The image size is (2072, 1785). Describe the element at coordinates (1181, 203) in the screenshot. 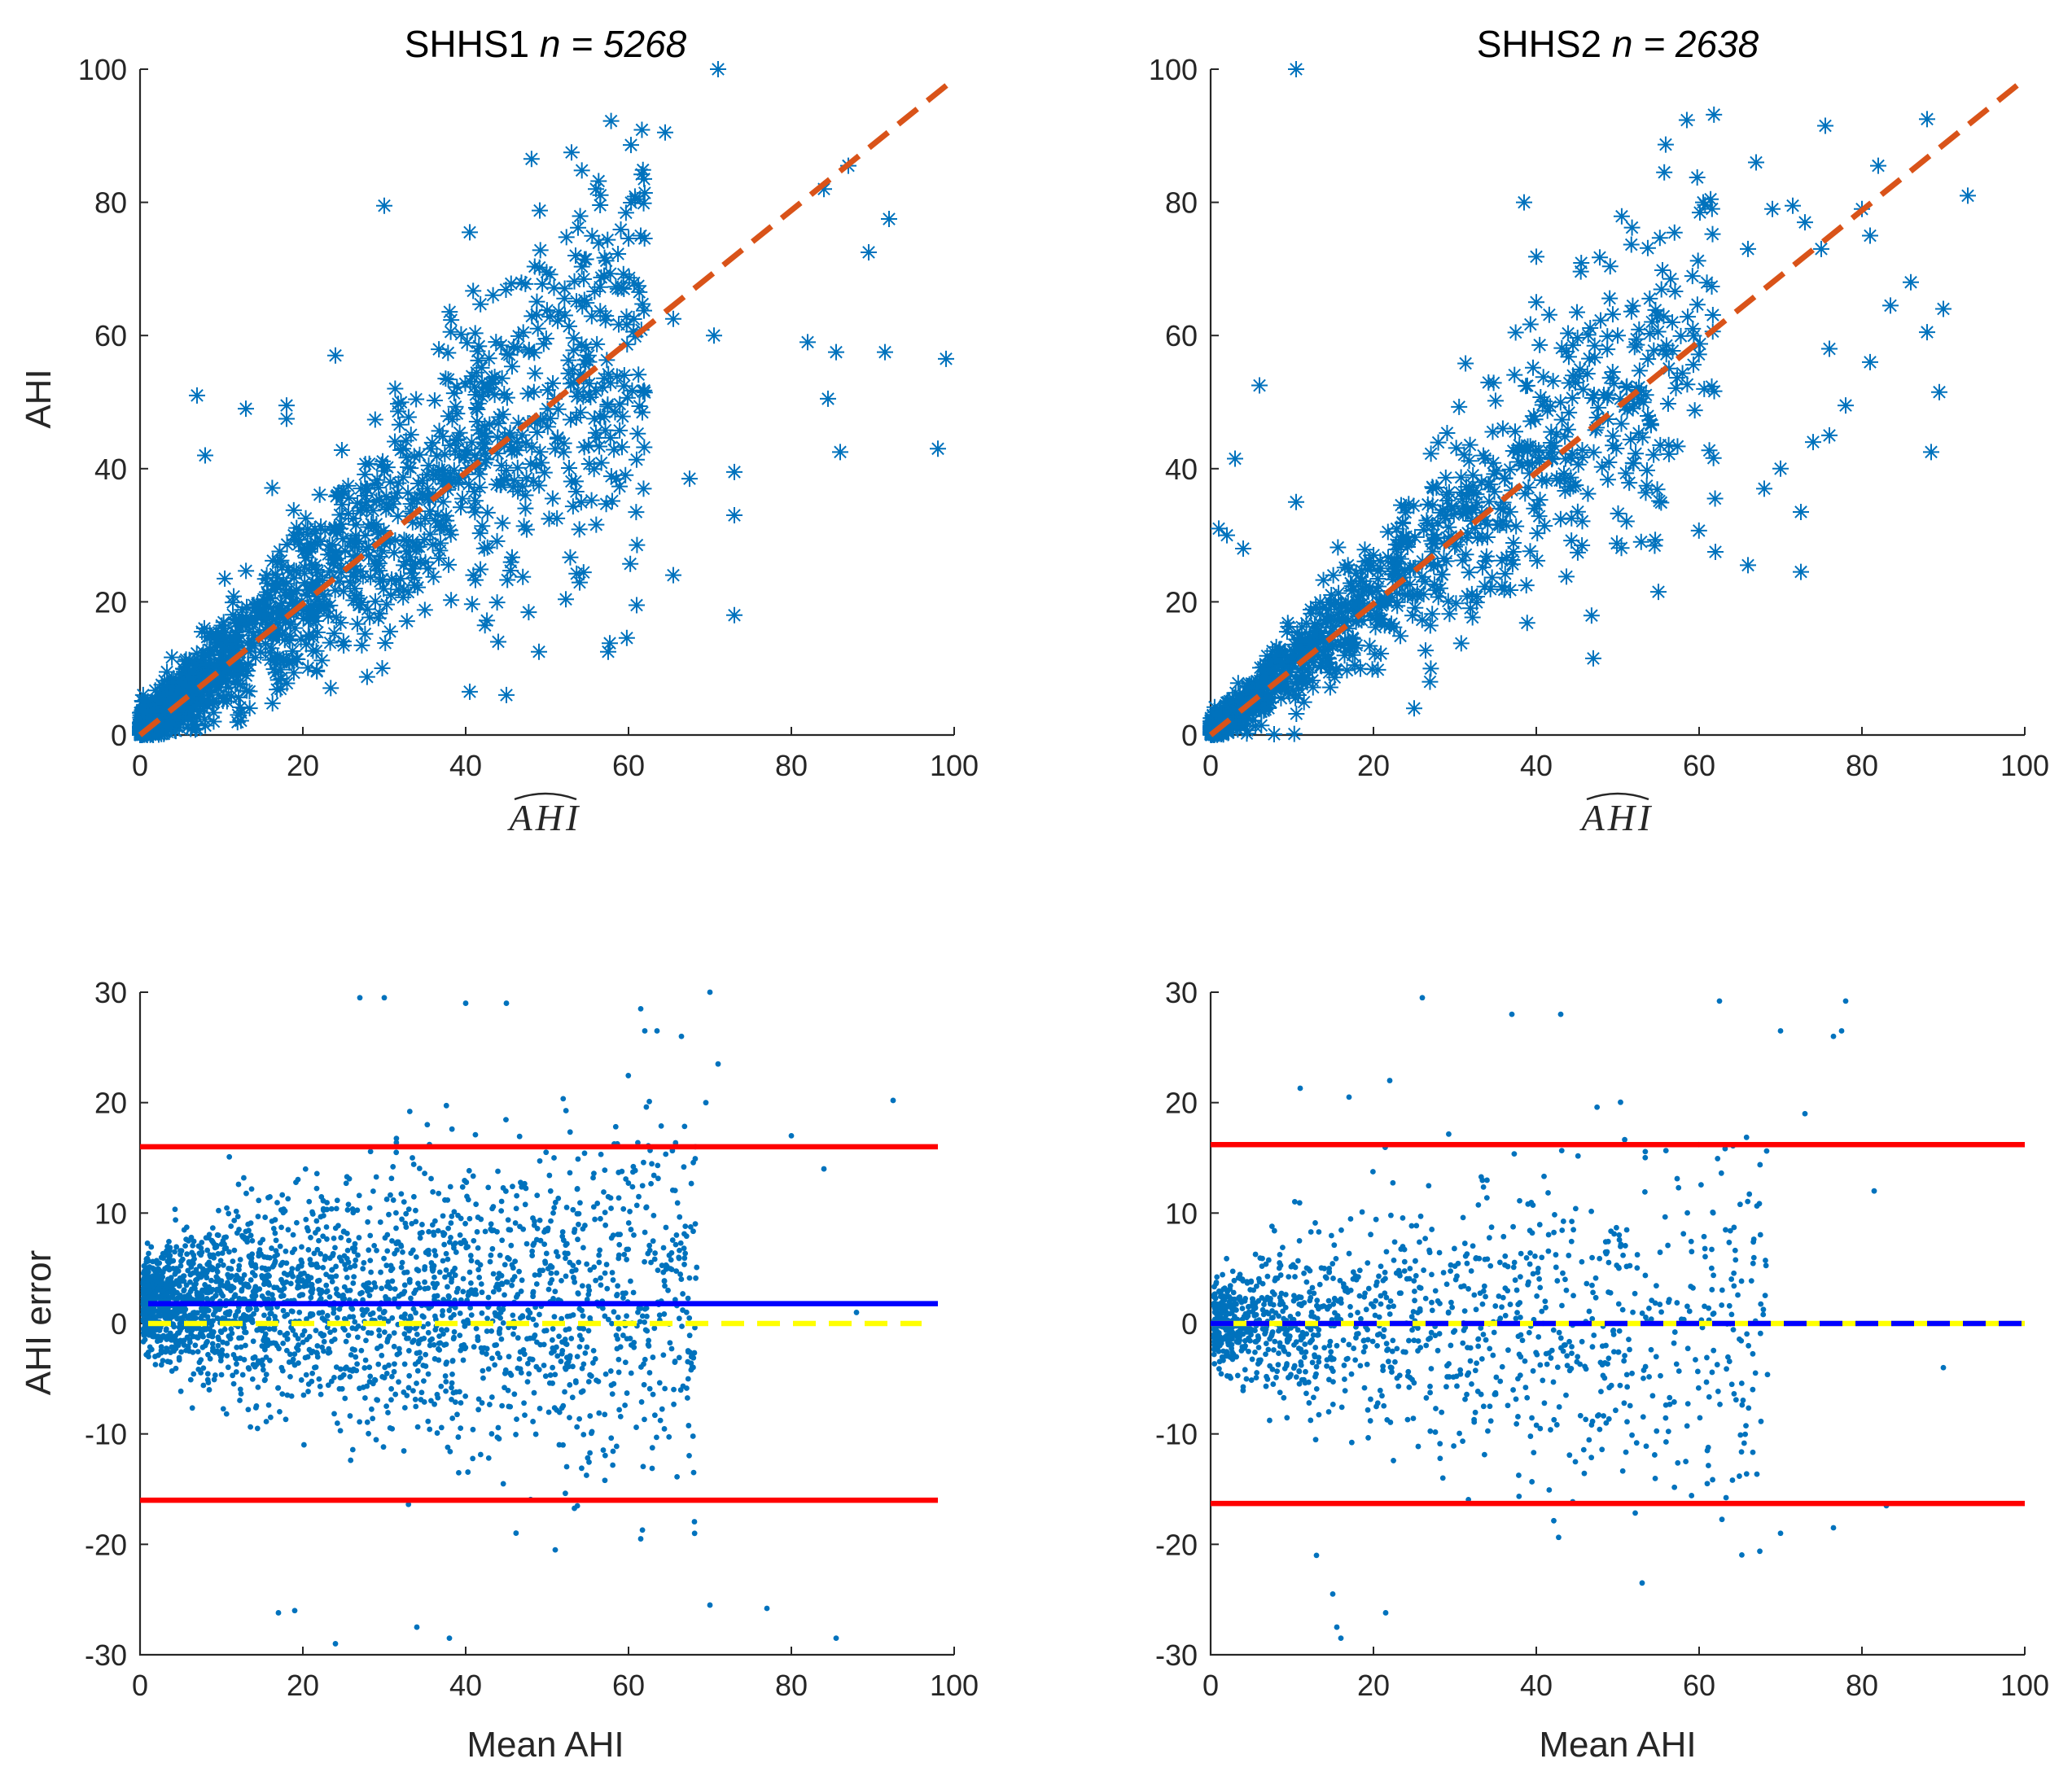

I see `y-tick-label: 80` at that location.